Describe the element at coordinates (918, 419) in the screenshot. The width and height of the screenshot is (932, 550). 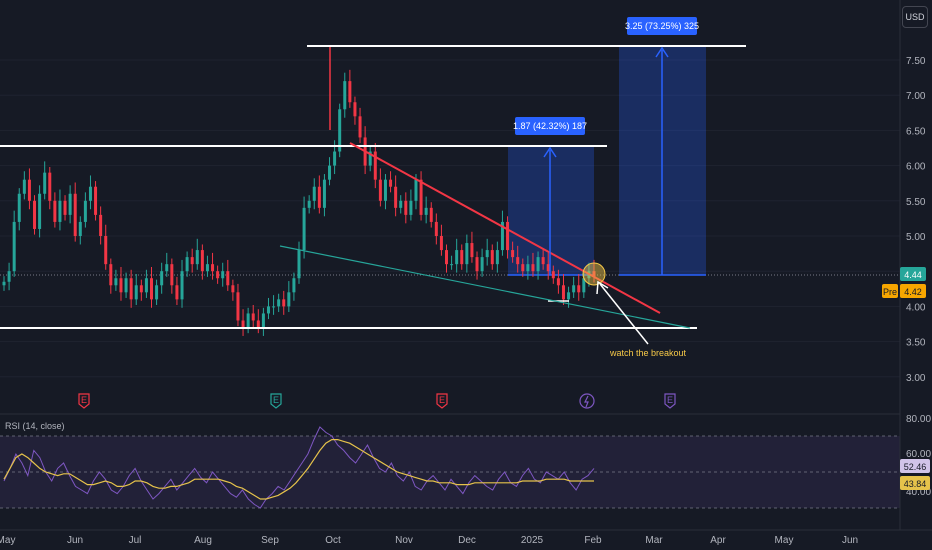
I see `rsi-tick-label: 80.00` at that location.